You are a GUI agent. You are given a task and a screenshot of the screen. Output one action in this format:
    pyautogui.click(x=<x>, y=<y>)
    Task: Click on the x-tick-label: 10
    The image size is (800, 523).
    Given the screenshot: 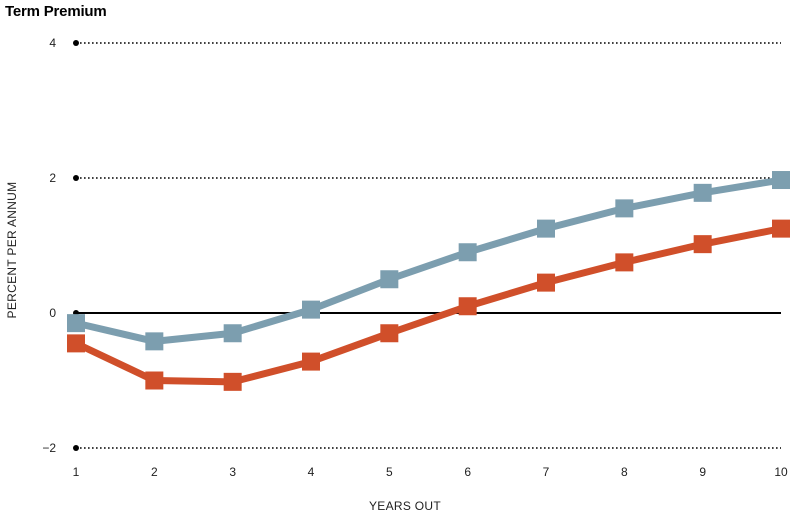 What is the action you would take?
    pyautogui.click(x=781, y=472)
    